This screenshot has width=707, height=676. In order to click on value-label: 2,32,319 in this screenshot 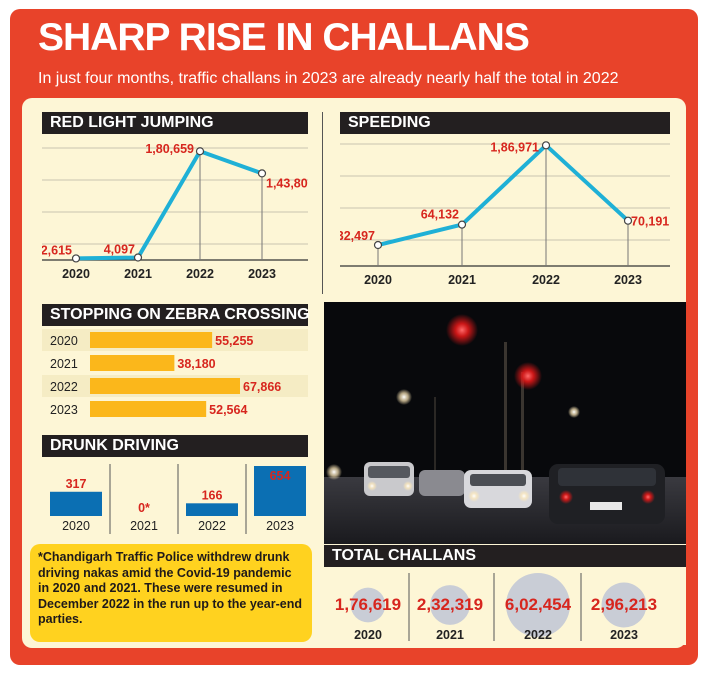, I will do `click(450, 604)`.